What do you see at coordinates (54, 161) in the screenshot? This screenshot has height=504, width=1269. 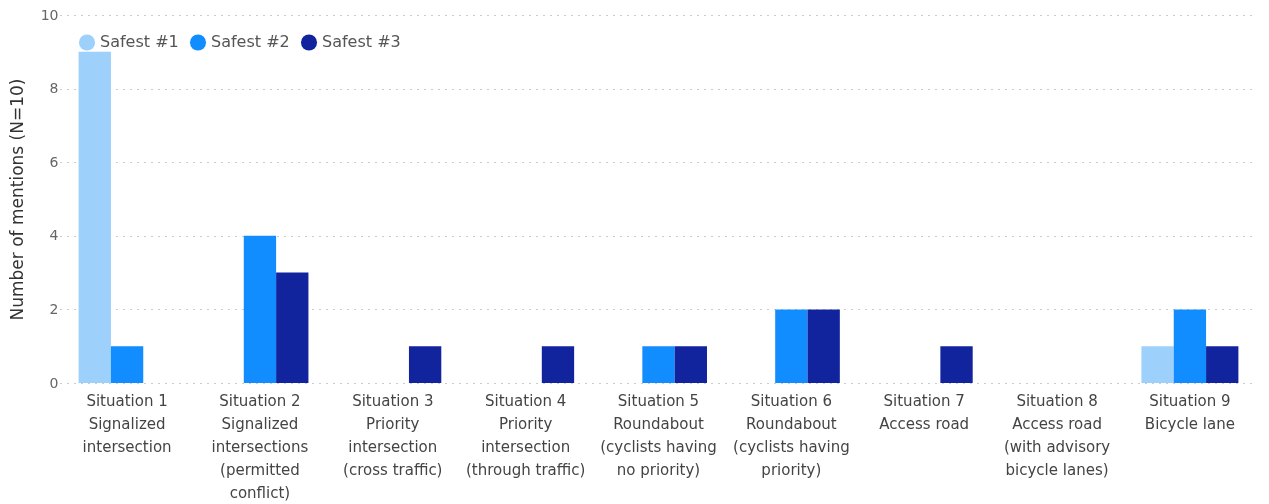 I see `y-tick-label: 6` at bounding box center [54, 161].